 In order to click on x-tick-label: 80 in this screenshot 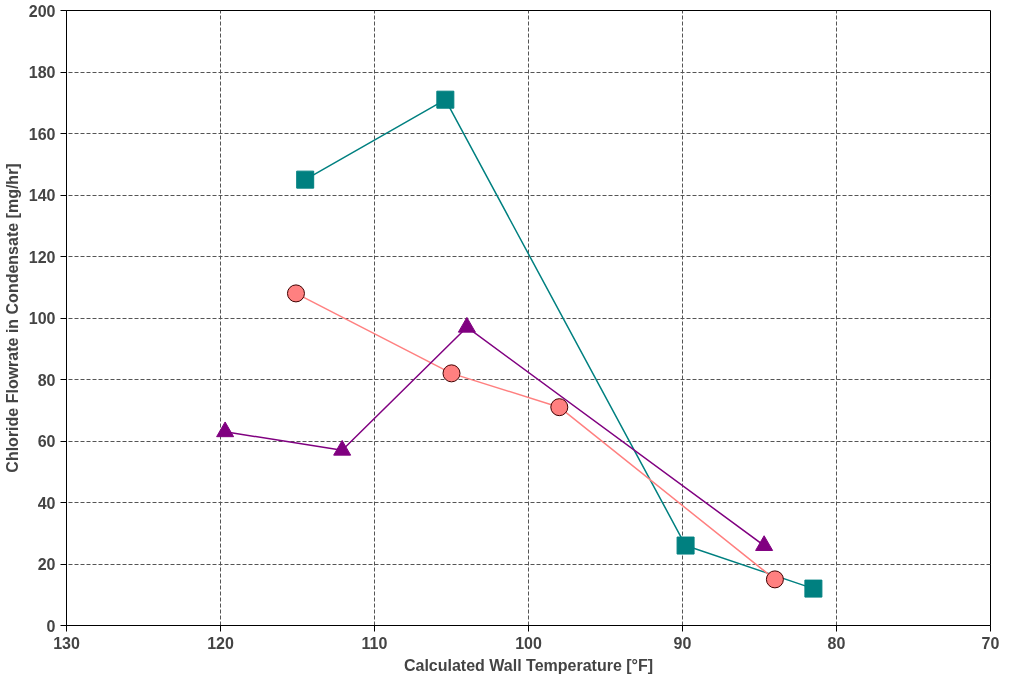, I will do `click(836, 643)`.